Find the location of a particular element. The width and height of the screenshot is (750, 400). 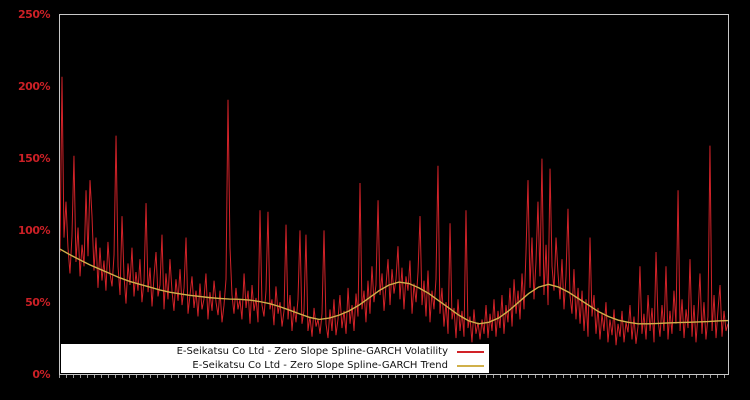

y-tick-label-150: 150% is located at coordinates (34, 158).